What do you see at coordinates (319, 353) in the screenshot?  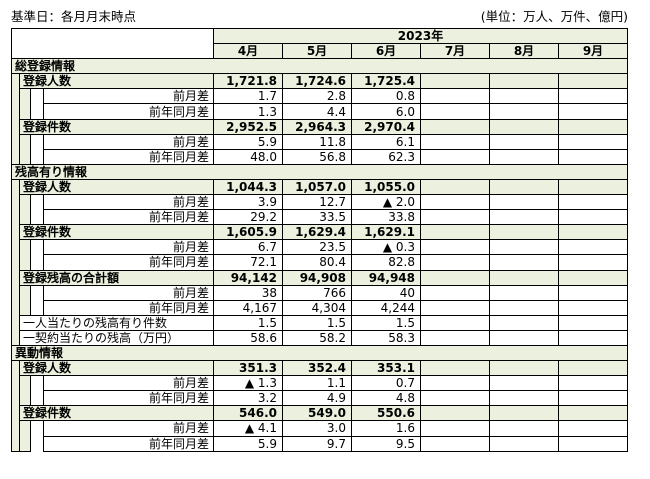 I see `section-title: 異動情報` at bounding box center [319, 353].